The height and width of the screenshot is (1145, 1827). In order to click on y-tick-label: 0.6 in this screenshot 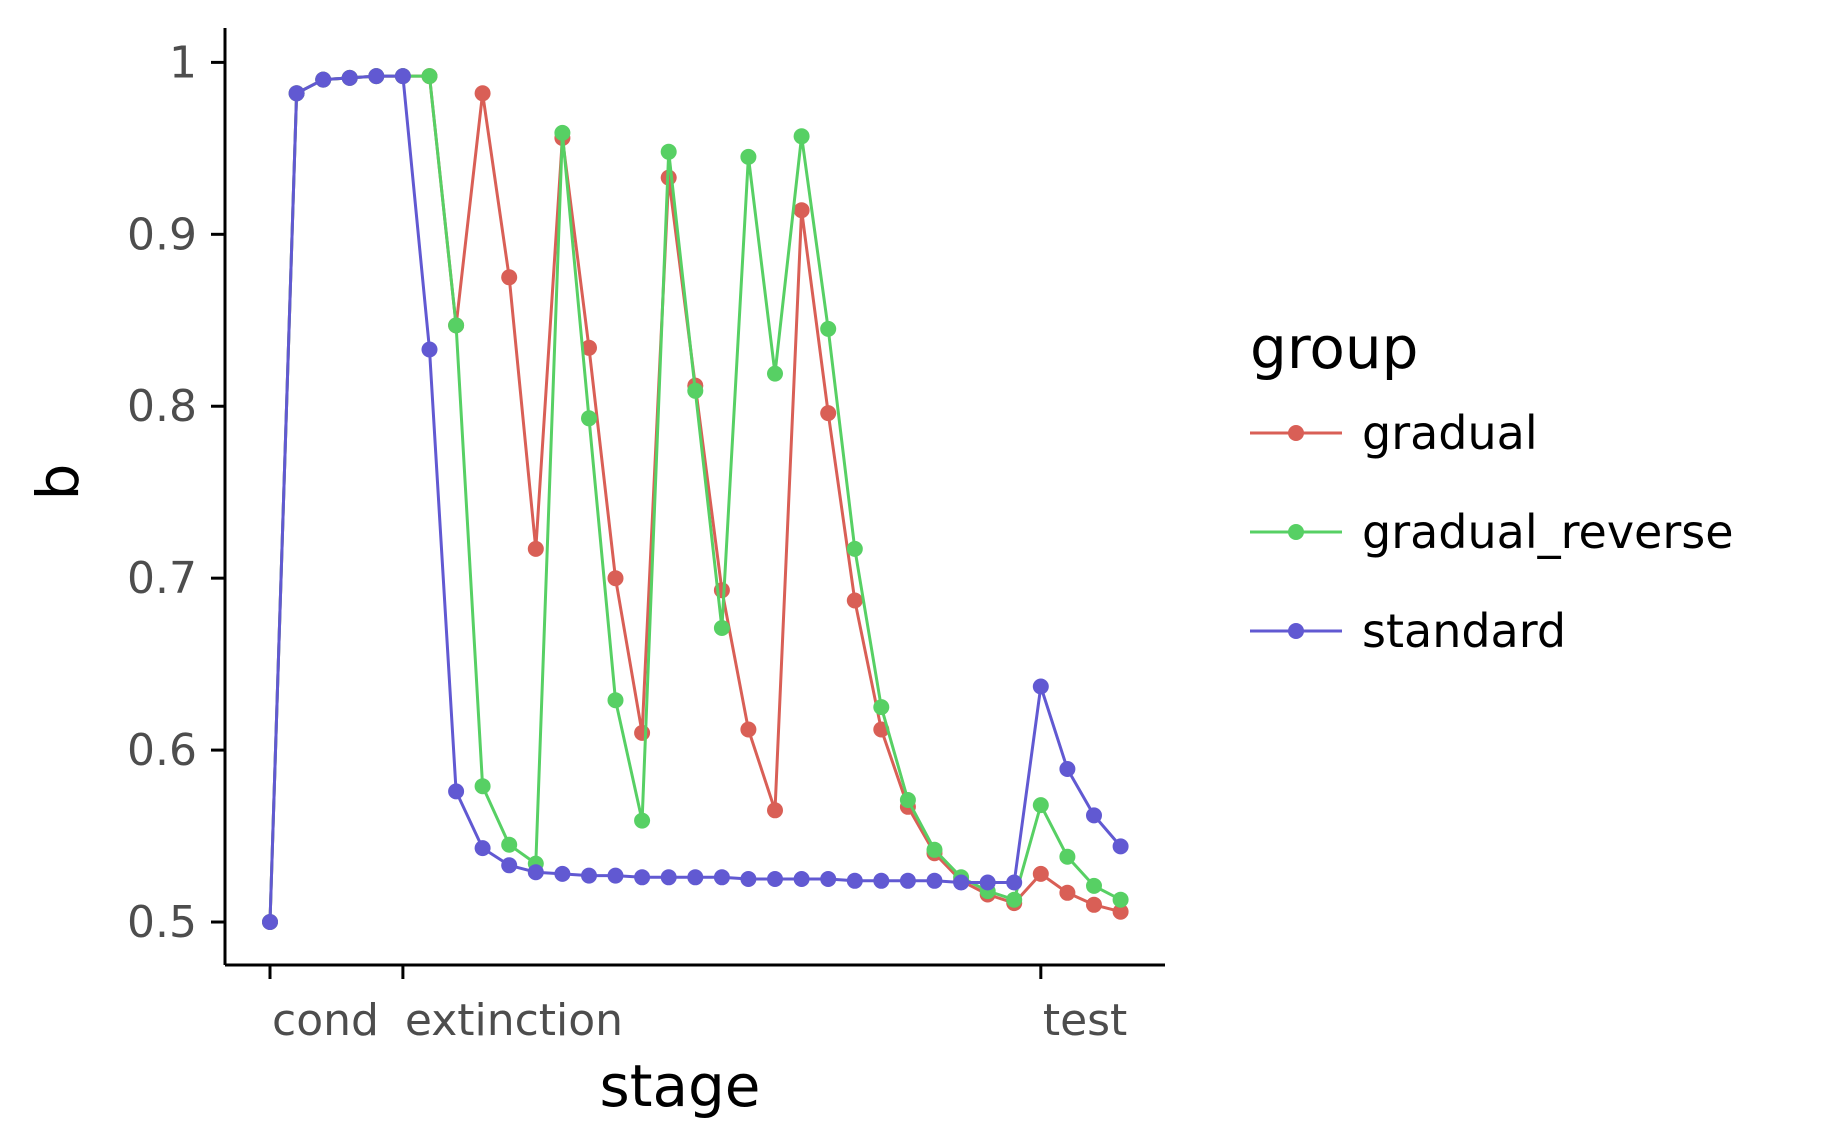, I will do `click(162, 750)`.